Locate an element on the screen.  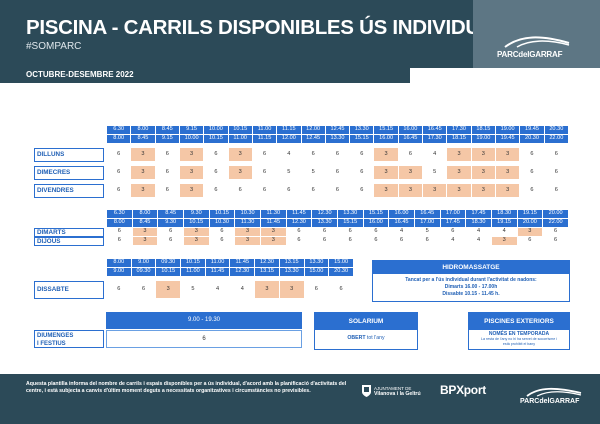
time-start: 16.00 is located at coordinates (401, 214).